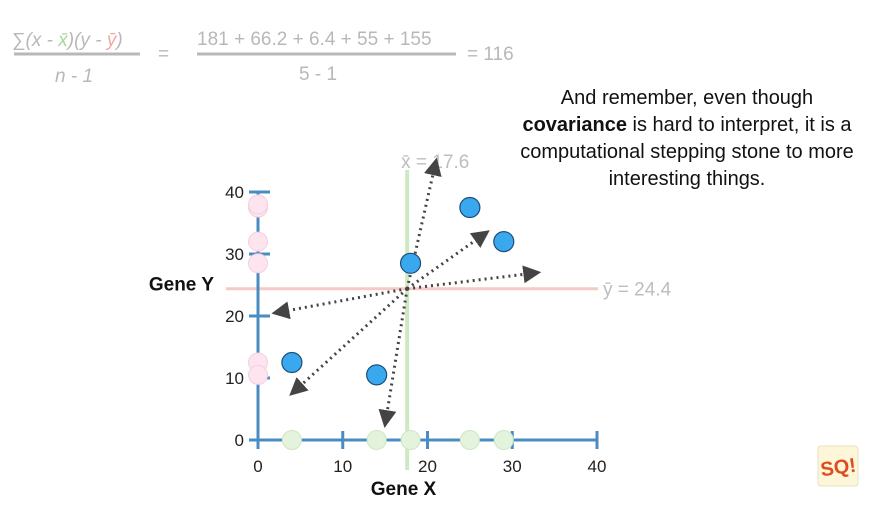  I want to click on logo-background, so click(838, 466).